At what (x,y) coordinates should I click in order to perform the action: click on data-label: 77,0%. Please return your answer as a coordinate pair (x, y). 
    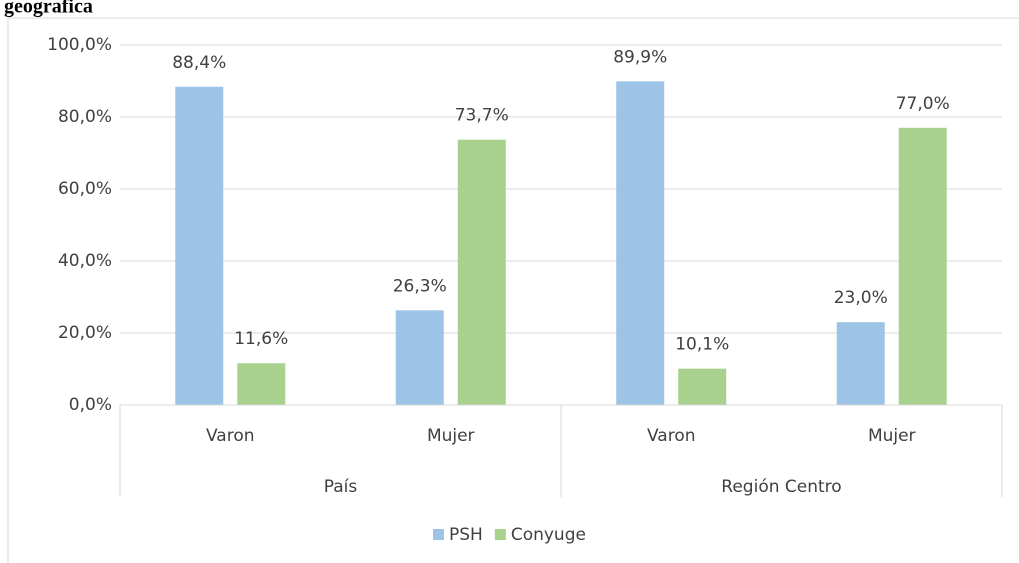
    Looking at the image, I should click on (923, 104).